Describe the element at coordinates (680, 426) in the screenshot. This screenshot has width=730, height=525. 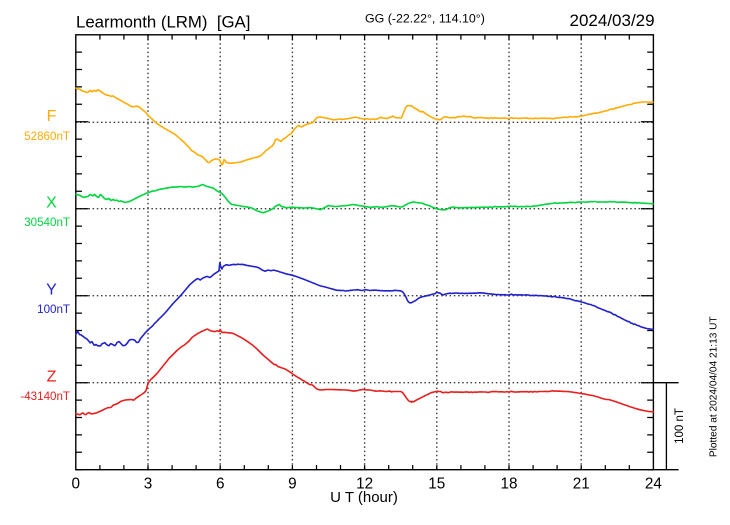
I see `svg-text: 100 nT` at that location.